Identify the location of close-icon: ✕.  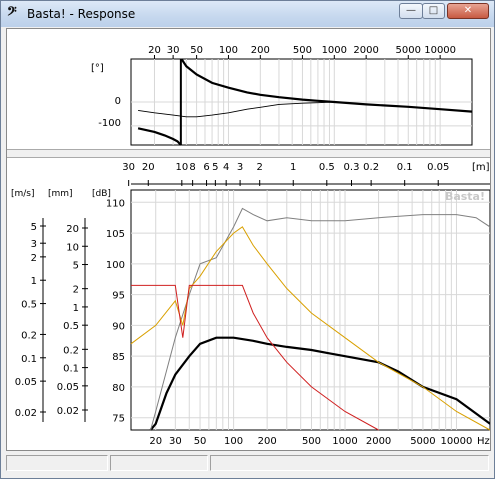
(468, 10).